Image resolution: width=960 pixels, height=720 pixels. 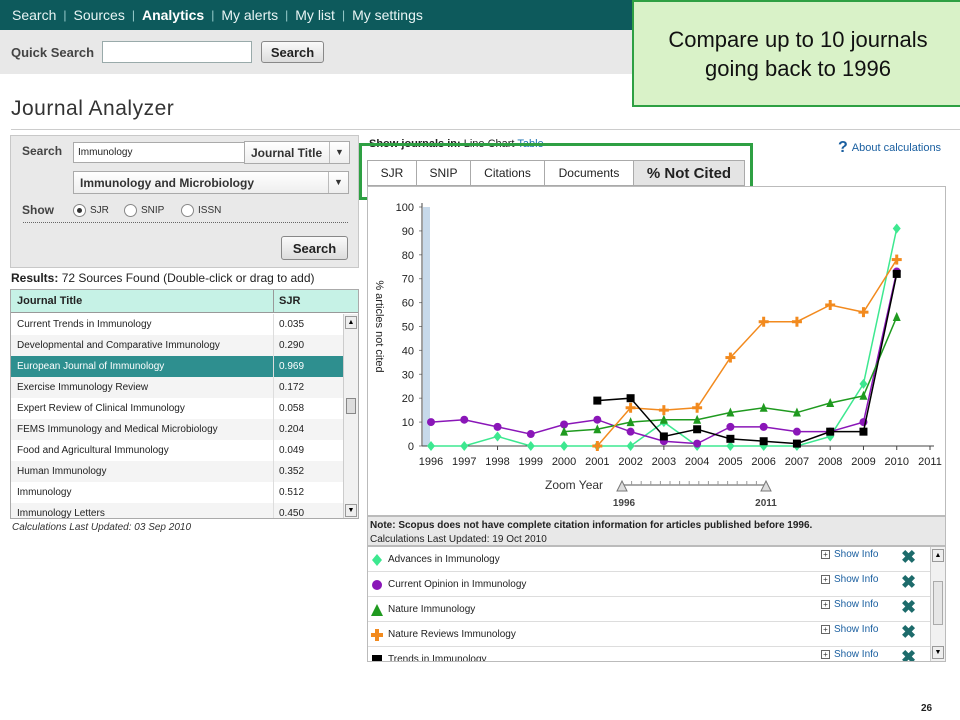 I want to click on legend-scrollbar: ▲ ▼, so click(x=937, y=604).